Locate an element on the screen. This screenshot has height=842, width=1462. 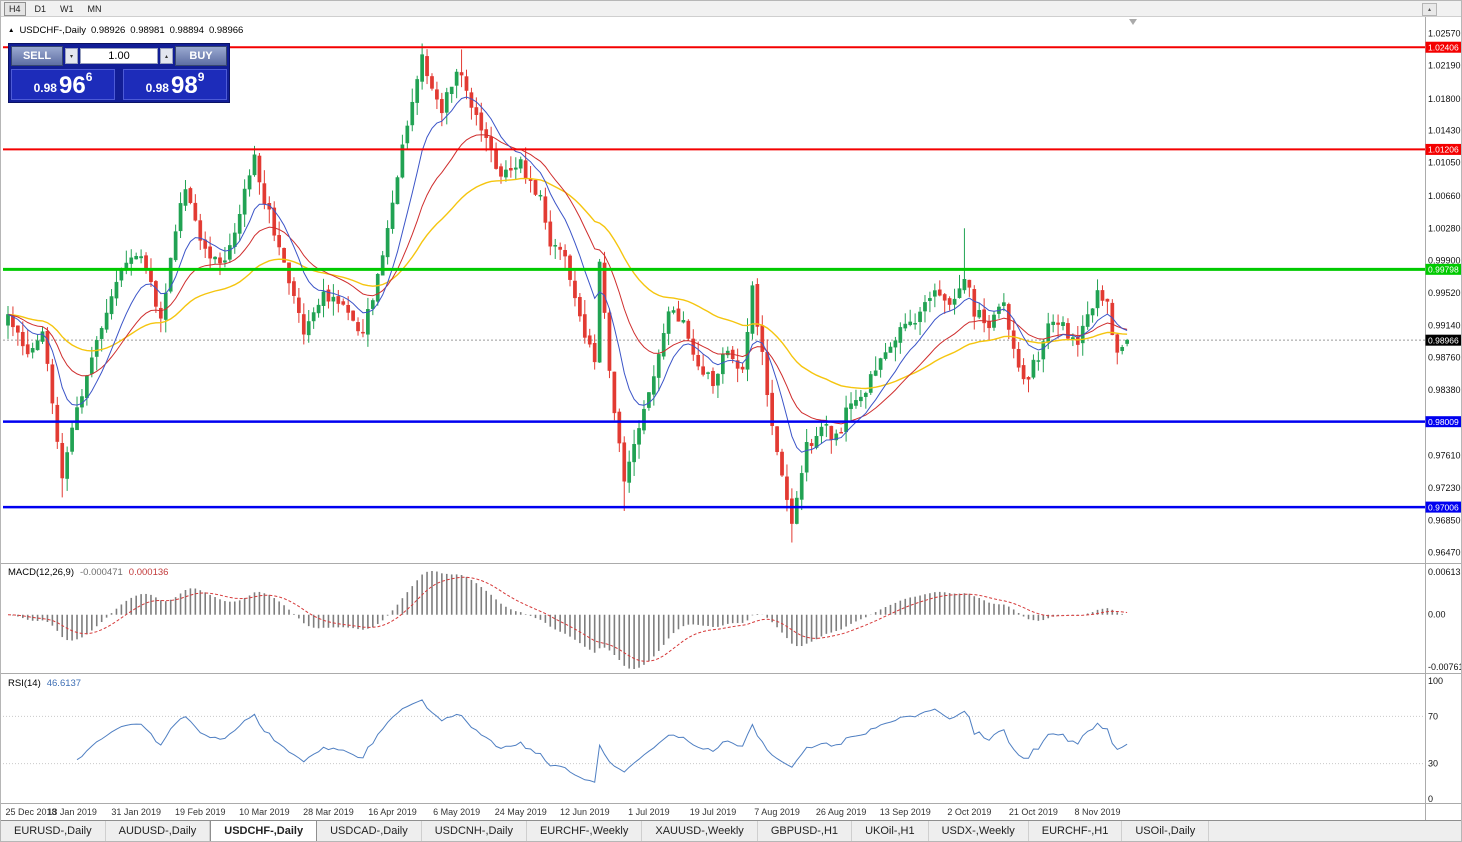
buy-button: BUY is located at coordinates (201, 56).